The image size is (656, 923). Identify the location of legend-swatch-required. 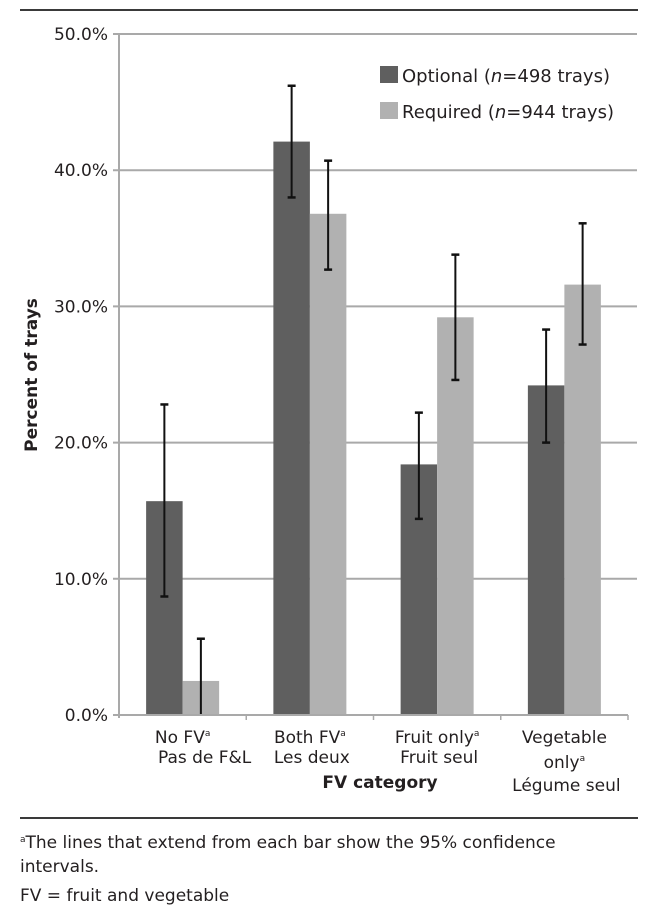
(389, 110).